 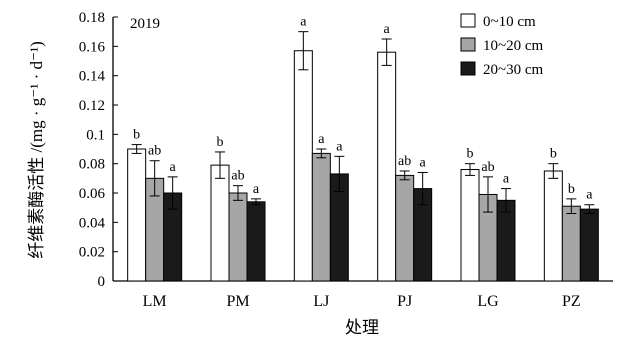 What do you see at coordinates (145, 24) in the screenshot?
I see `chart-annotation: 2019` at bounding box center [145, 24].